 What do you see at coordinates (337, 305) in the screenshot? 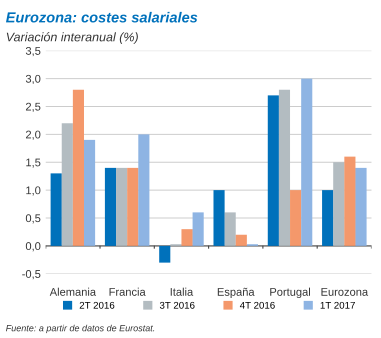
I see `legend-label: 1T 2017` at bounding box center [337, 305].